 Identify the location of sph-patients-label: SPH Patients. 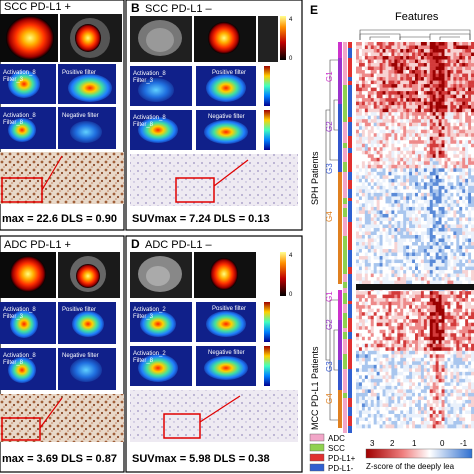
(315, 178).